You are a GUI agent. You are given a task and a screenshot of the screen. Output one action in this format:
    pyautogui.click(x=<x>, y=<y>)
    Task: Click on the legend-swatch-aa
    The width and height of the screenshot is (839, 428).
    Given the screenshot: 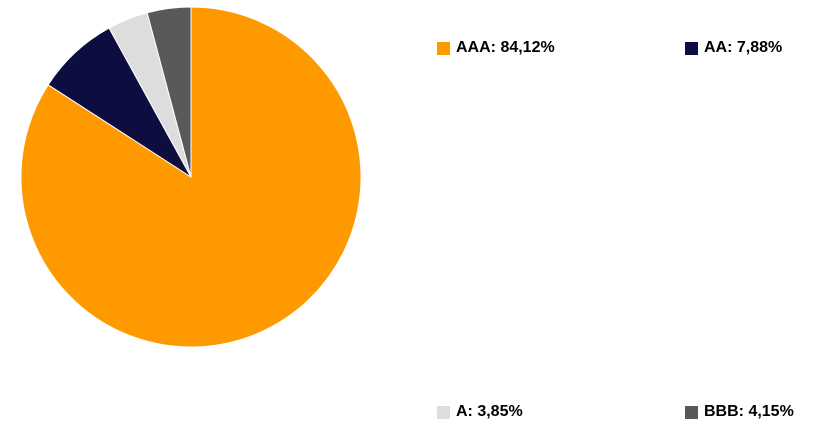 What is the action you would take?
    pyautogui.click(x=691, y=48)
    